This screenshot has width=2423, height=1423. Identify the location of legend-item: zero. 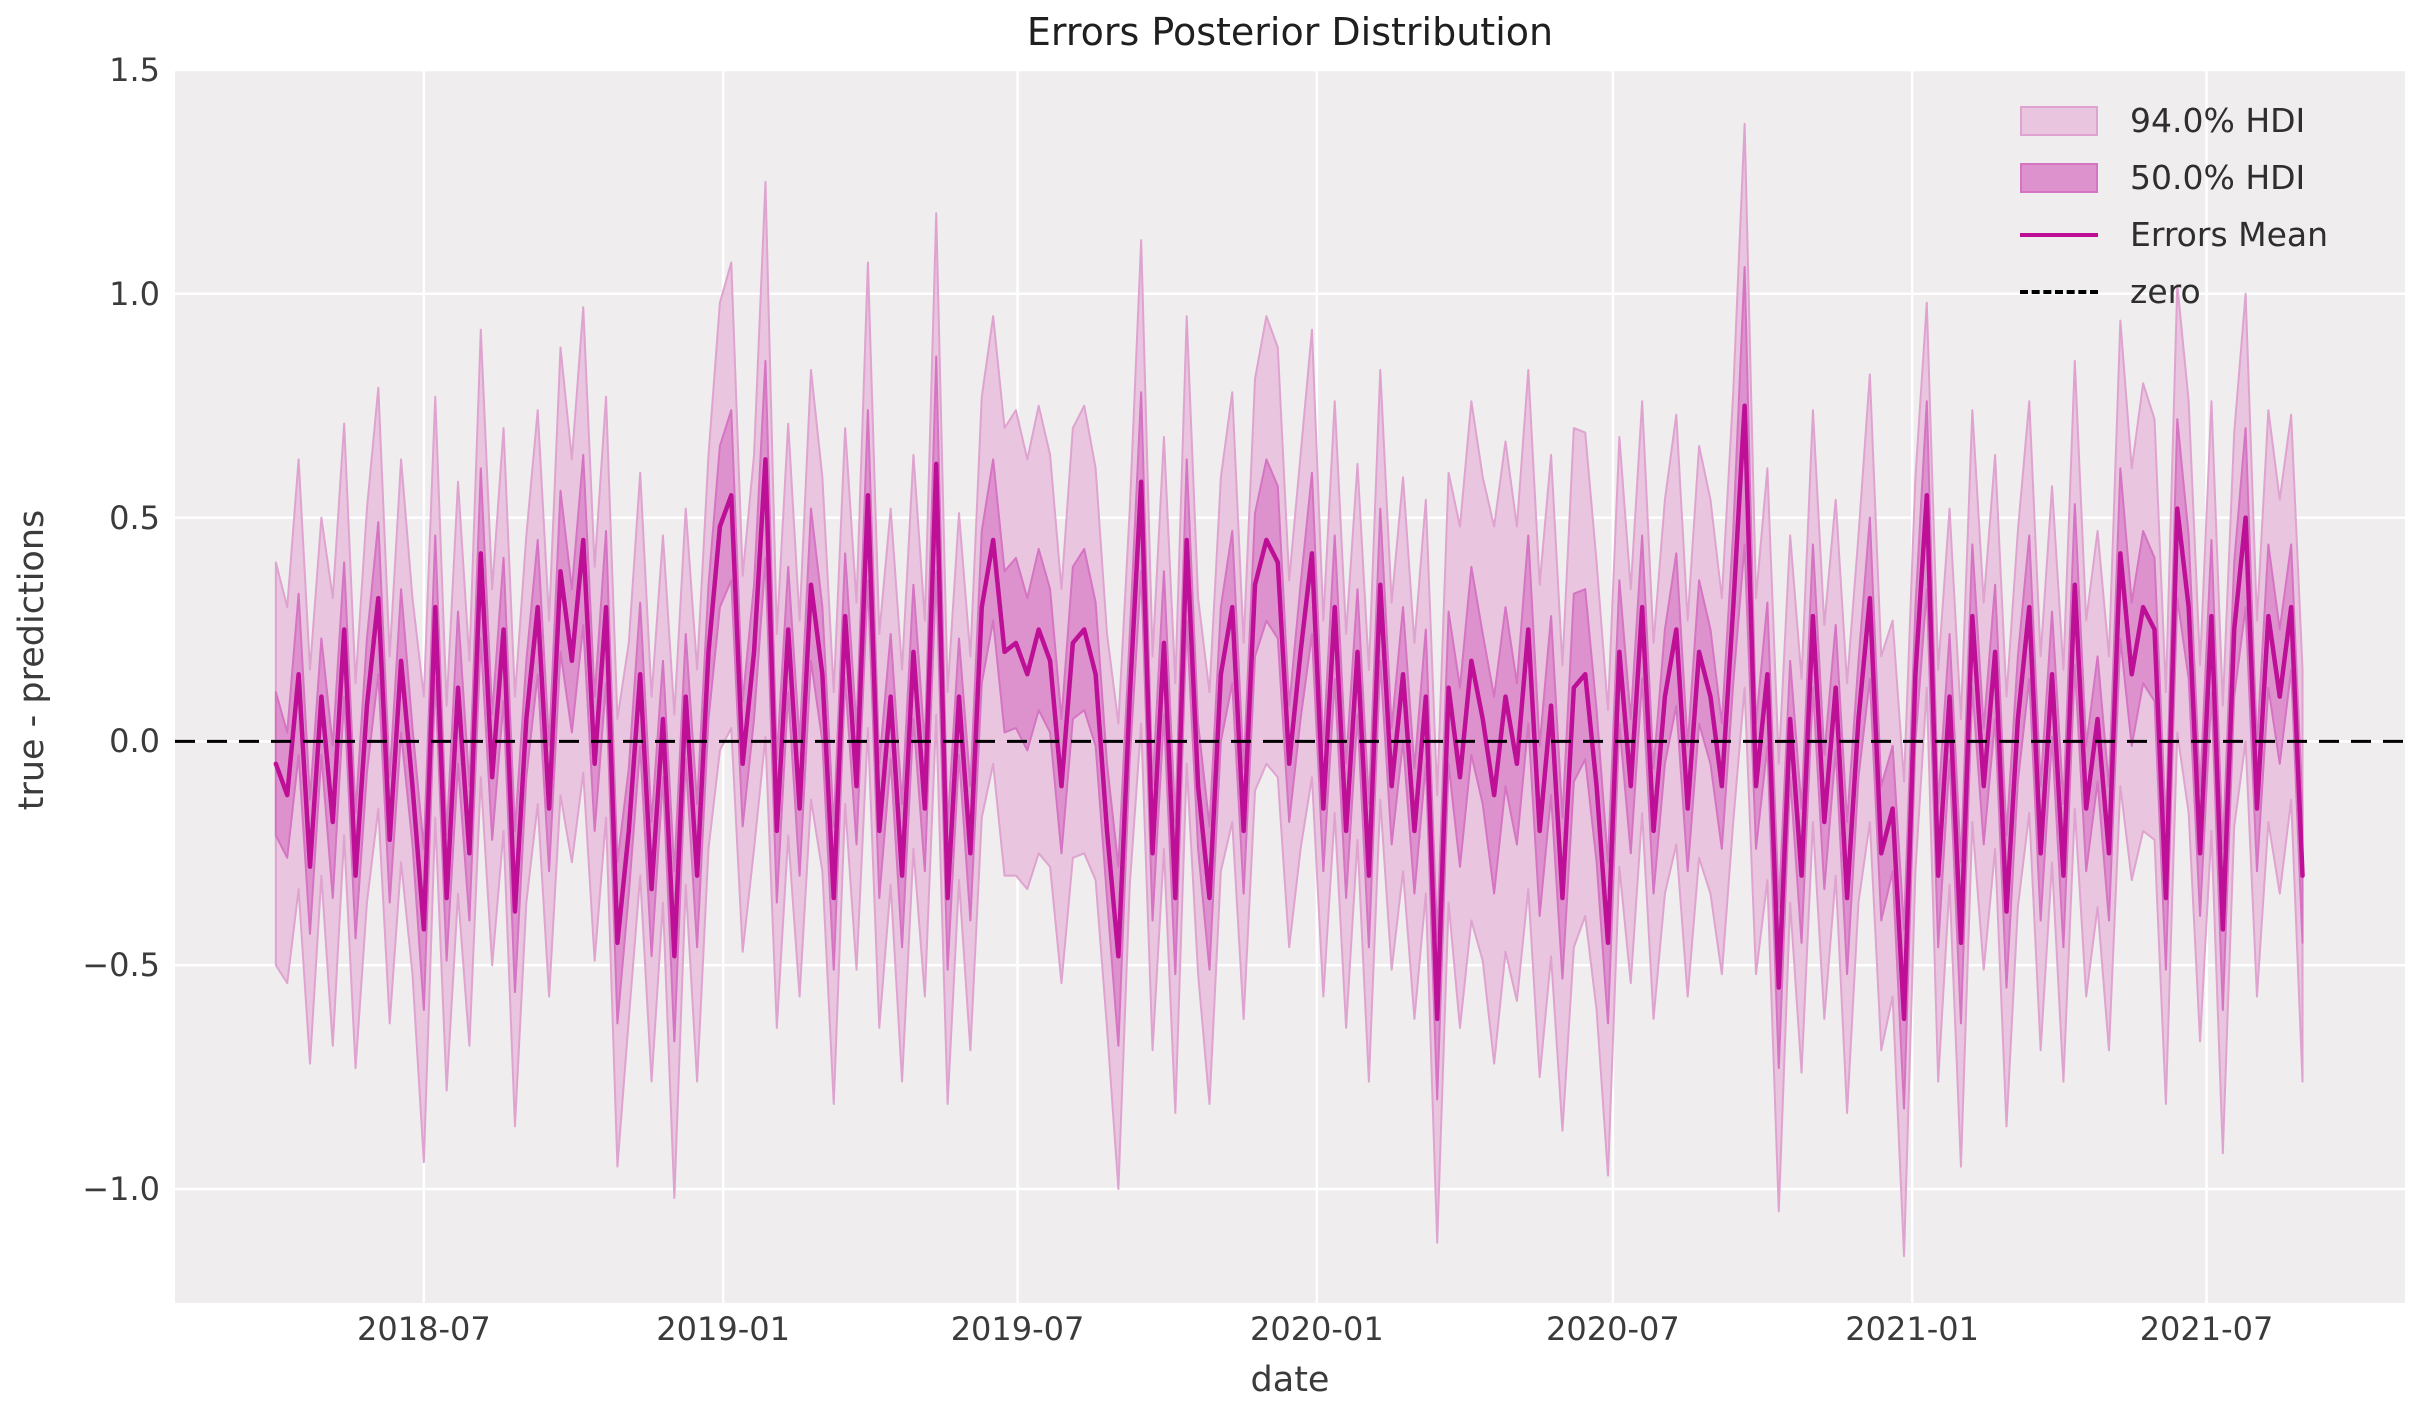
(2215, 291).